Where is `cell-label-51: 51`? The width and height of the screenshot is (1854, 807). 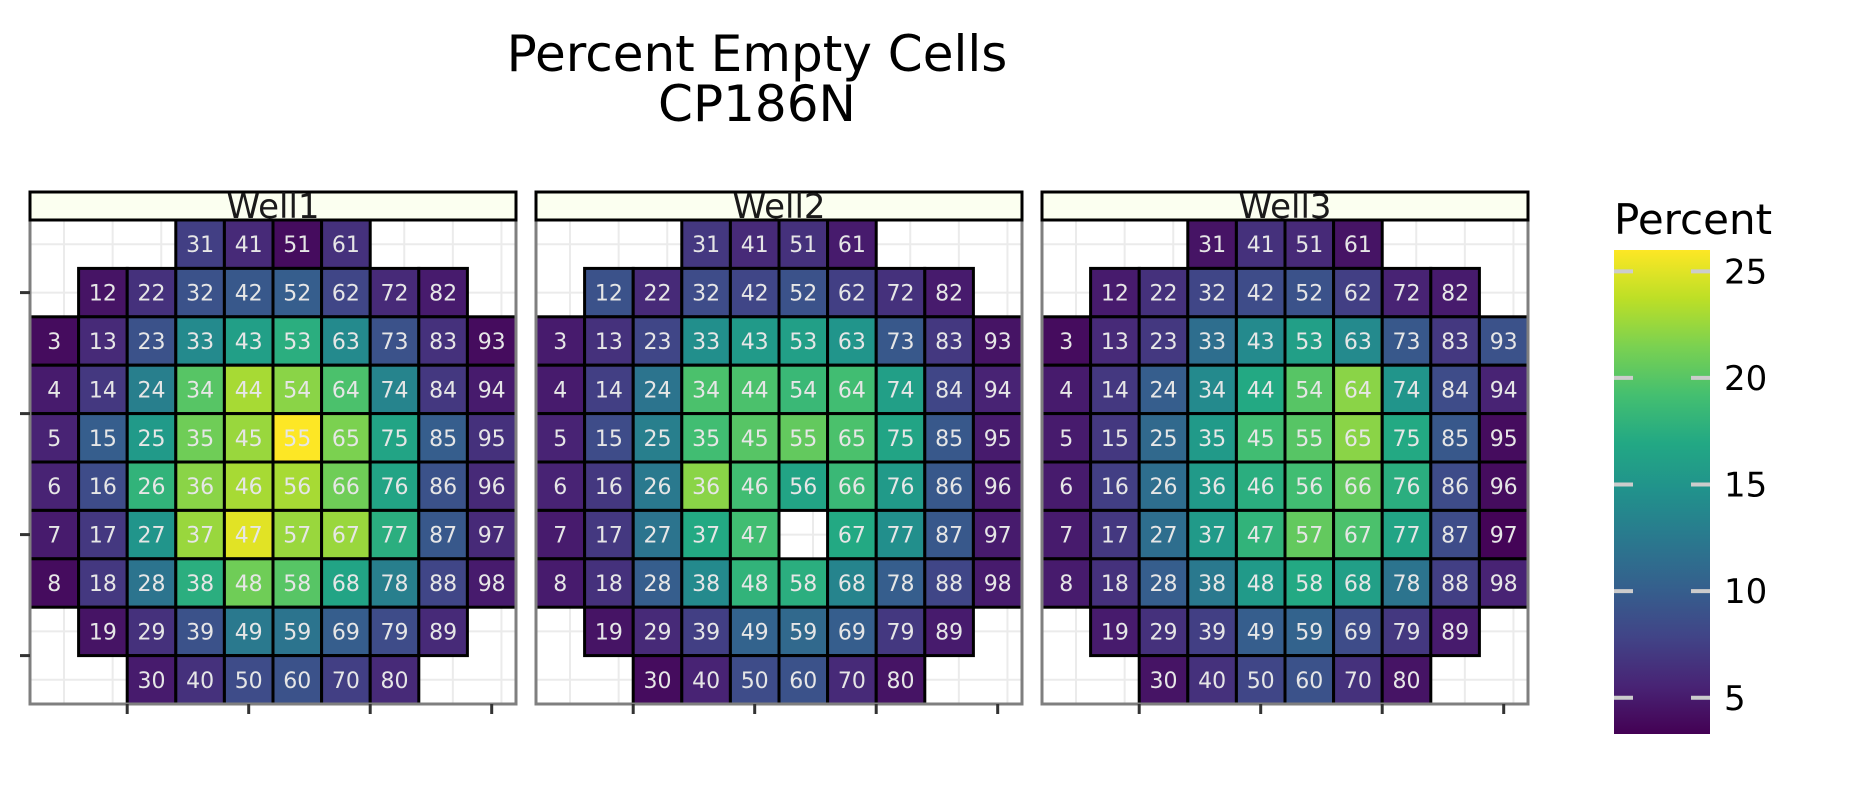 cell-label-51: 51 is located at coordinates (1309, 245).